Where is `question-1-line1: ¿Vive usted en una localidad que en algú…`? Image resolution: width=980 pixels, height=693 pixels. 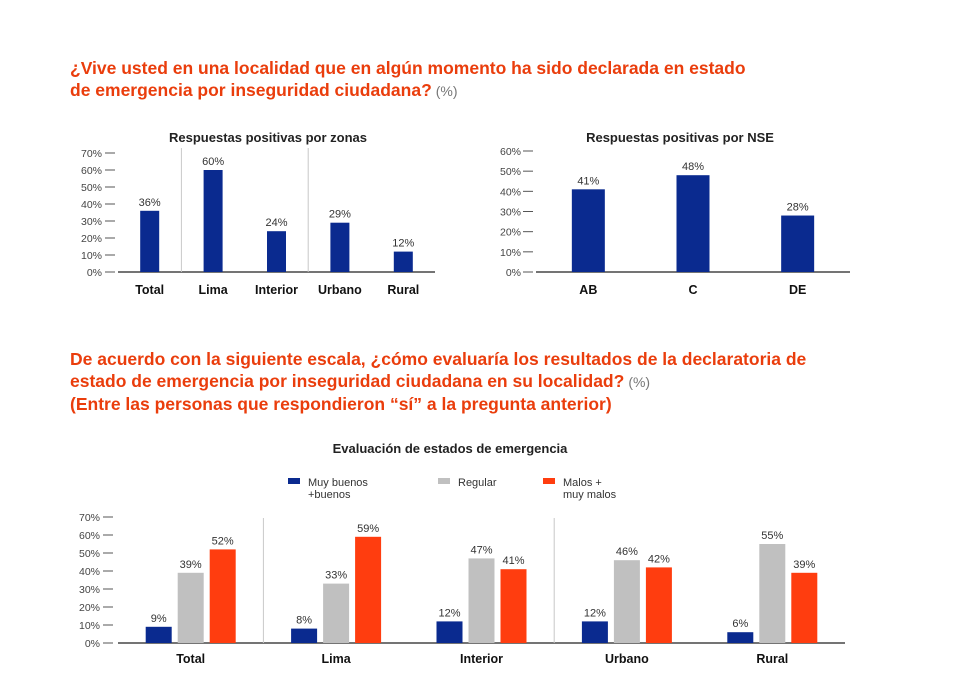
question-1-line1: ¿Vive usted en una localidad que en algú… is located at coordinates (408, 68).